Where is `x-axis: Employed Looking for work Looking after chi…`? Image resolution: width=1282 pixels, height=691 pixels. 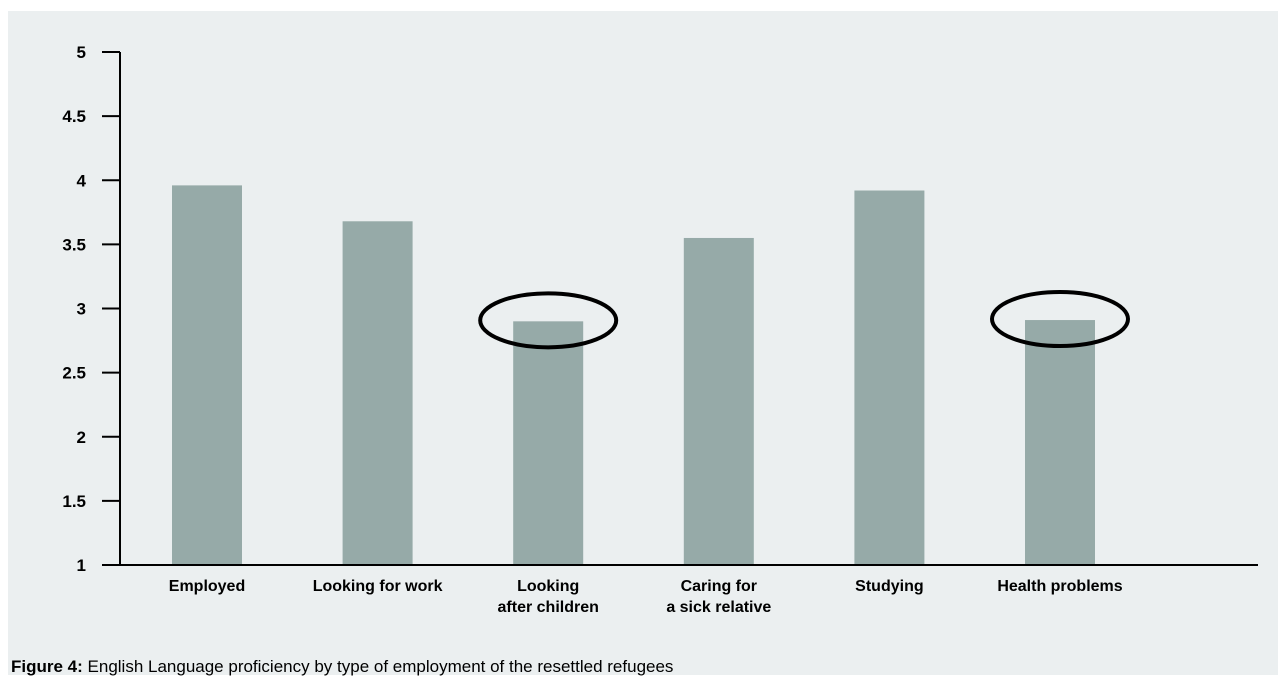
x-axis: Employed Looking for work Looking after chi… is located at coordinates (680, 590).